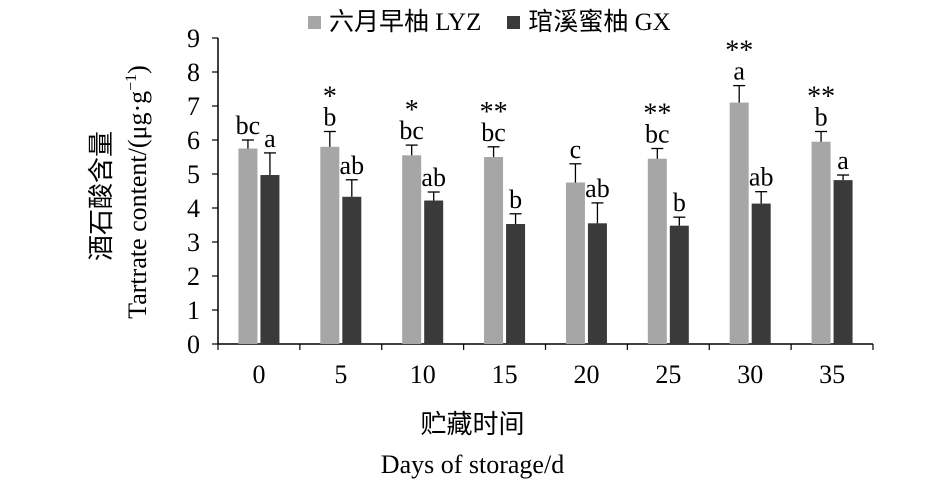 The image size is (945, 488). What do you see at coordinates (472, 464) in the screenshot?
I see `x-axis-title-english: Days of storage/d` at bounding box center [472, 464].